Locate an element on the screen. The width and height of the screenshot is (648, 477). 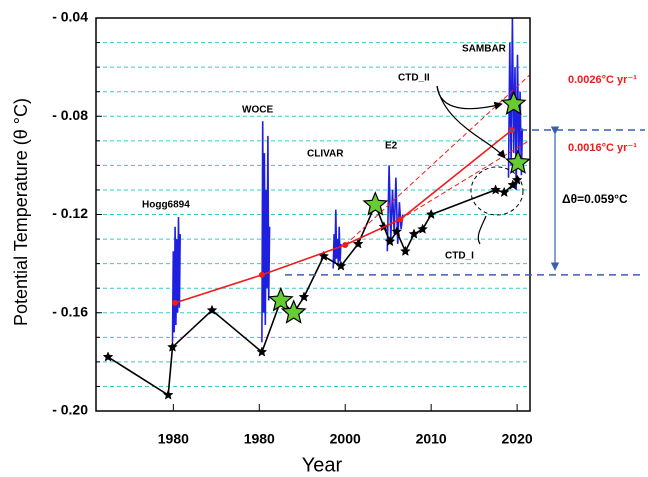
x-axis-label: Year is located at coordinates (322, 465).